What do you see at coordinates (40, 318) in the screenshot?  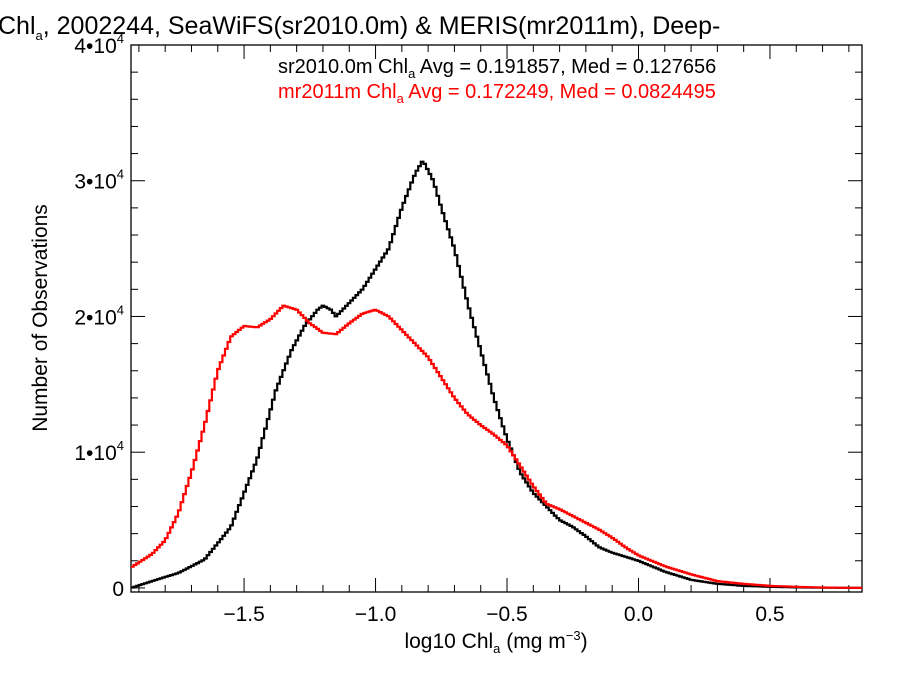 I see `y-axis-label: Number of Observations` at bounding box center [40, 318].